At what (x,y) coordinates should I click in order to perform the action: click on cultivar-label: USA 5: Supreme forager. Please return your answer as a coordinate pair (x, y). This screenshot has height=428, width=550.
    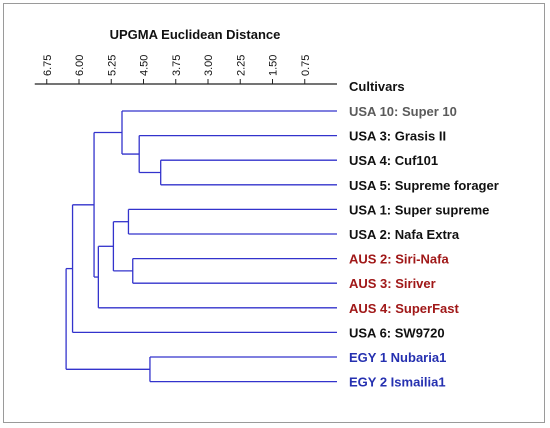
    Looking at the image, I should click on (424, 185).